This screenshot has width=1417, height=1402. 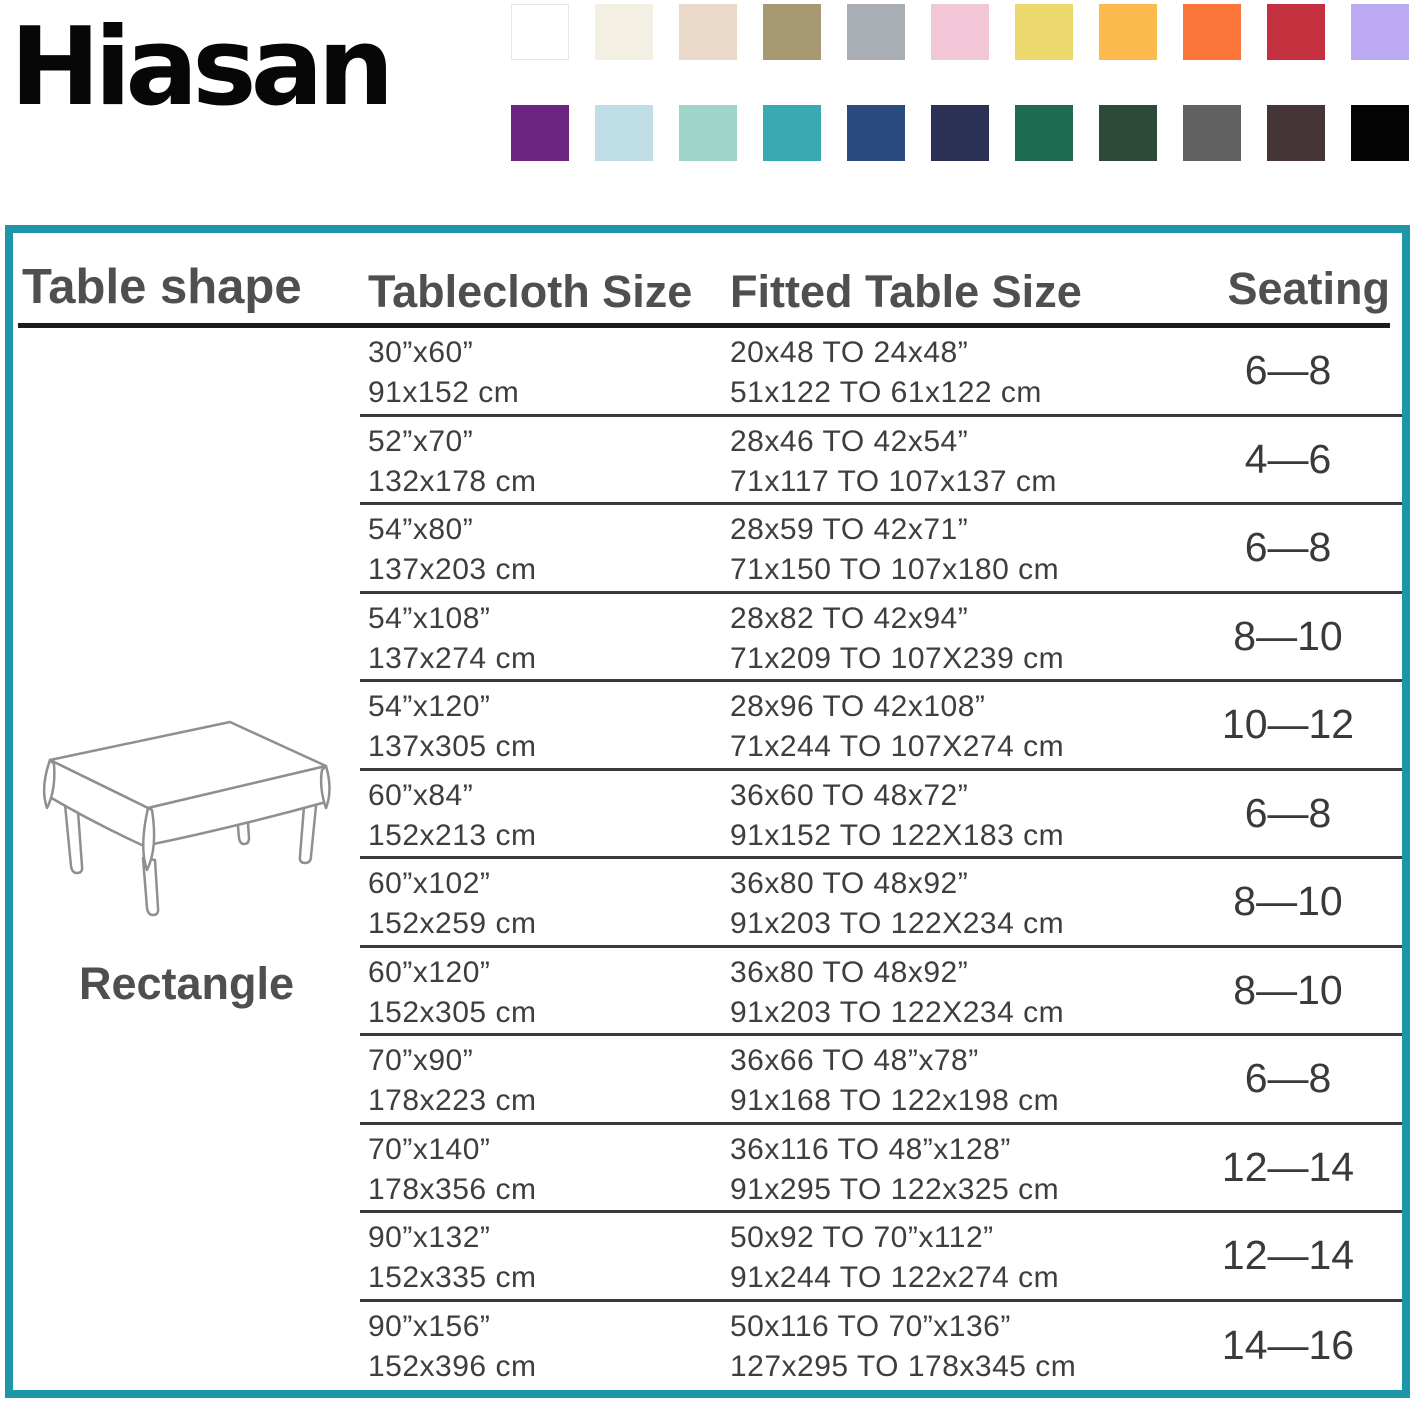 I want to click on fitted-table-size-cell: 36x60 TO 48x72” 91x152 TO 122X183 cm, so click(x=897, y=816).